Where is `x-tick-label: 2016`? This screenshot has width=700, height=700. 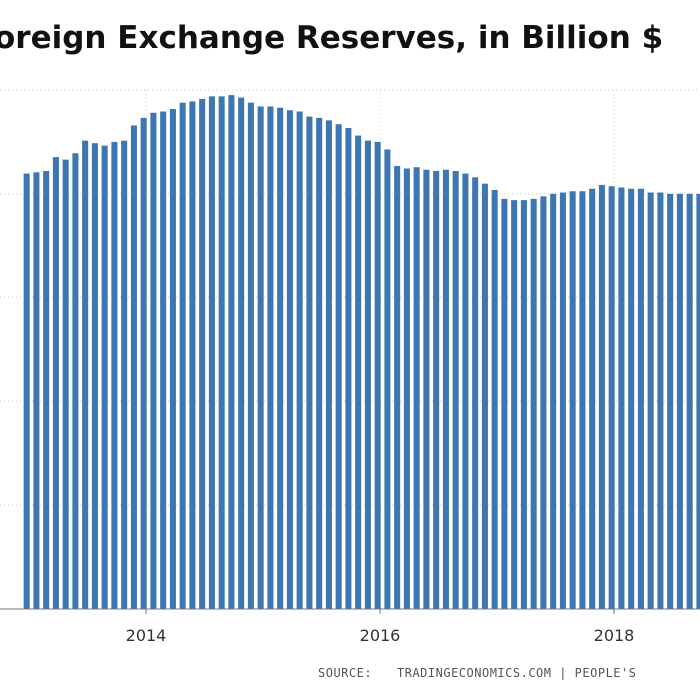
x-tick-label: 2016 is located at coordinates (380, 635).